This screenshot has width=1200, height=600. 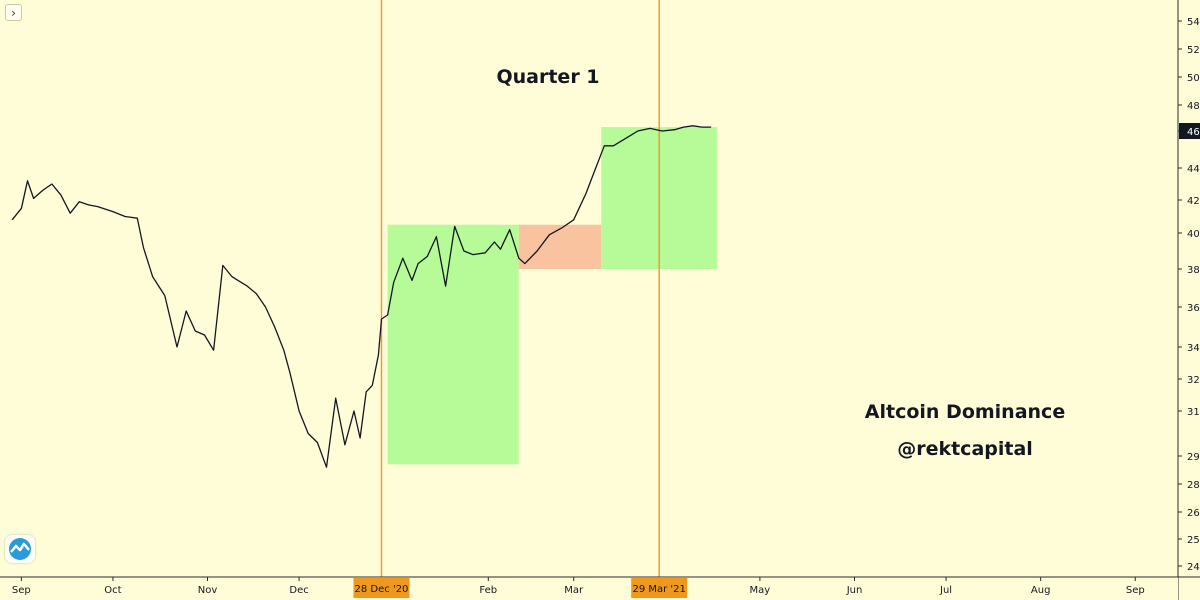 I want to click on x-tick-label: Nov, so click(x=208, y=590).